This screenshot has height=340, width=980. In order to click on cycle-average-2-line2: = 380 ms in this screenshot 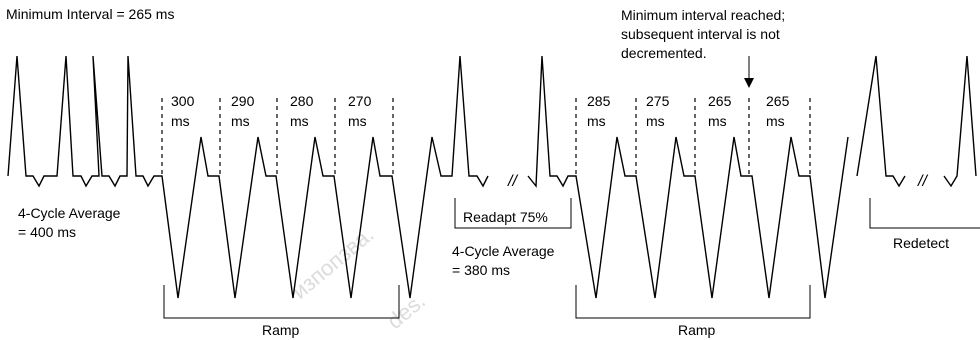, I will do `click(481, 270)`.